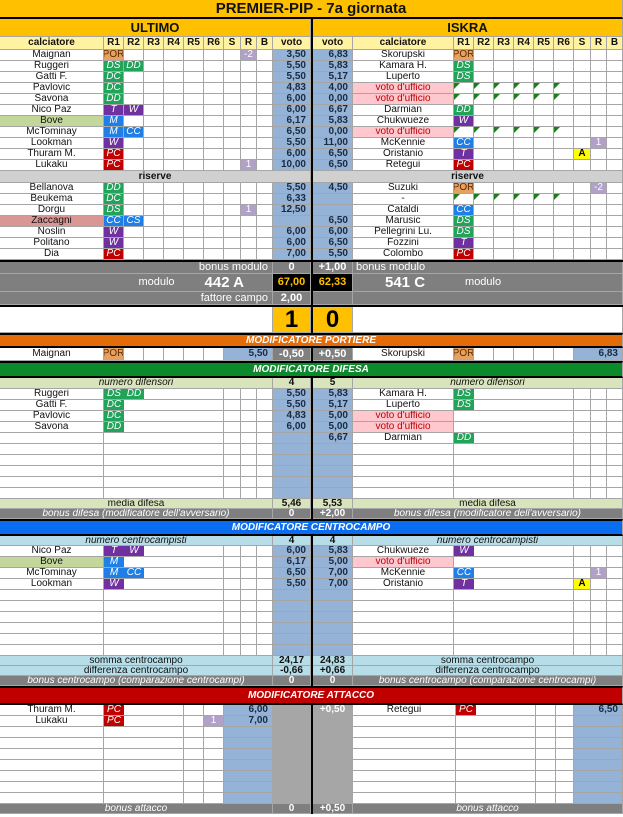 The height and width of the screenshot is (817, 623). Describe the element at coordinates (464, 188) in the screenshot. I see `role-badge: POR` at that location.